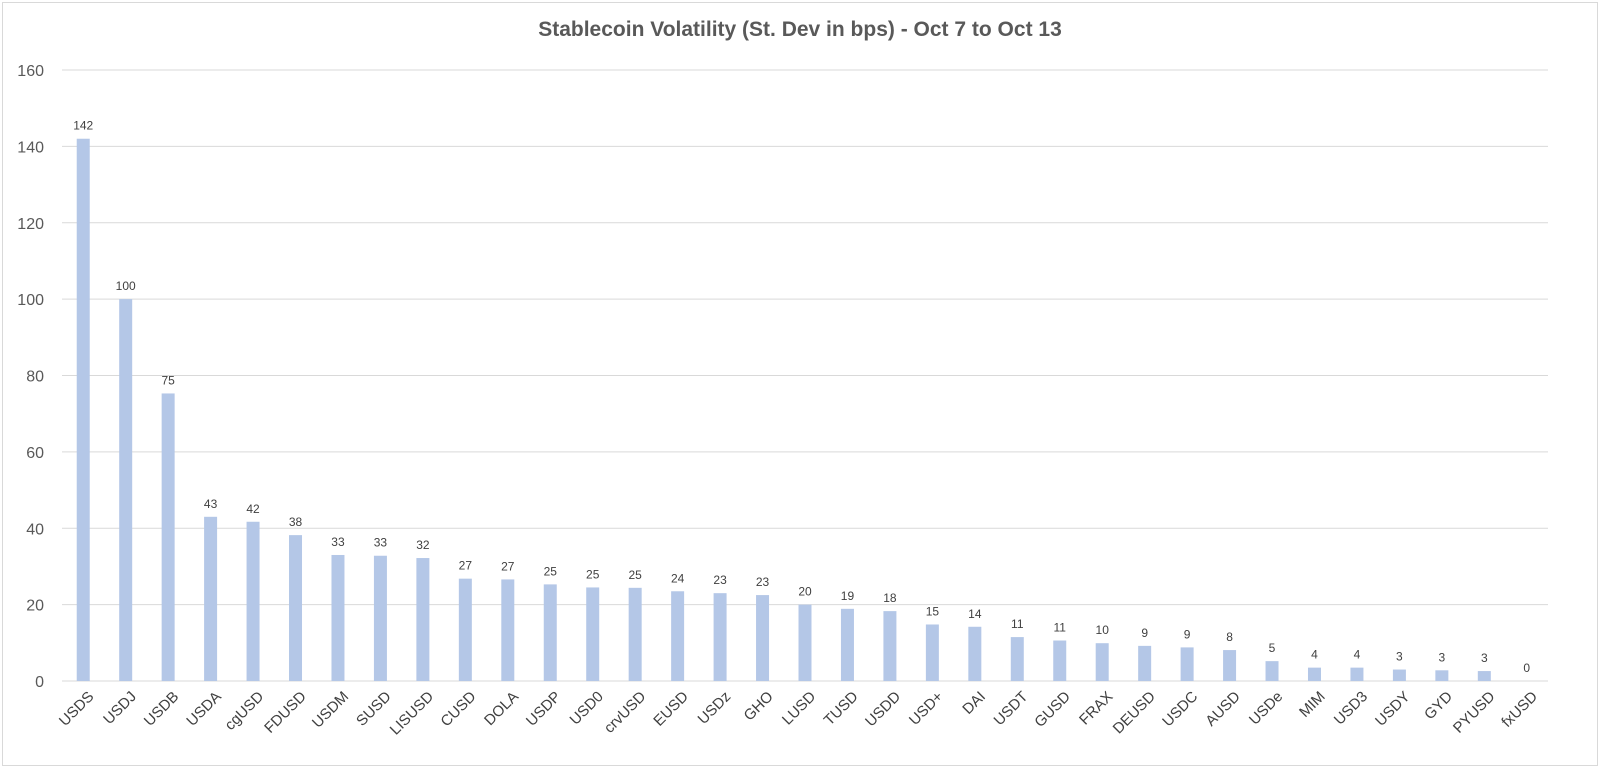  What do you see at coordinates (161, 708) in the screenshot?
I see `category-label: USDB` at bounding box center [161, 708].